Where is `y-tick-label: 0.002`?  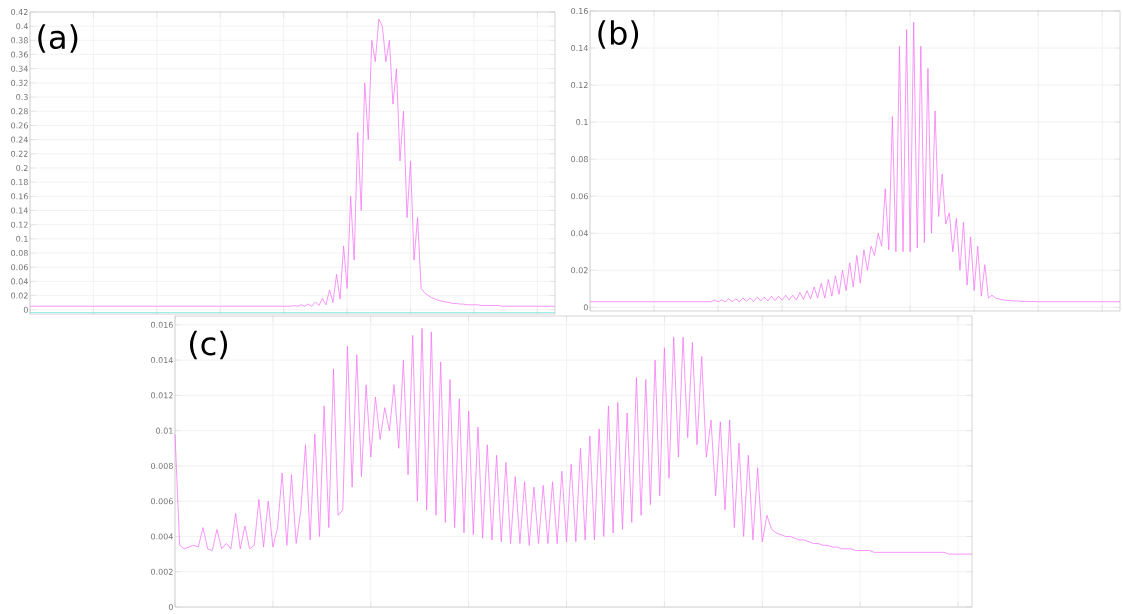
y-tick-label: 0.002 is located at coordinates (162, 571).